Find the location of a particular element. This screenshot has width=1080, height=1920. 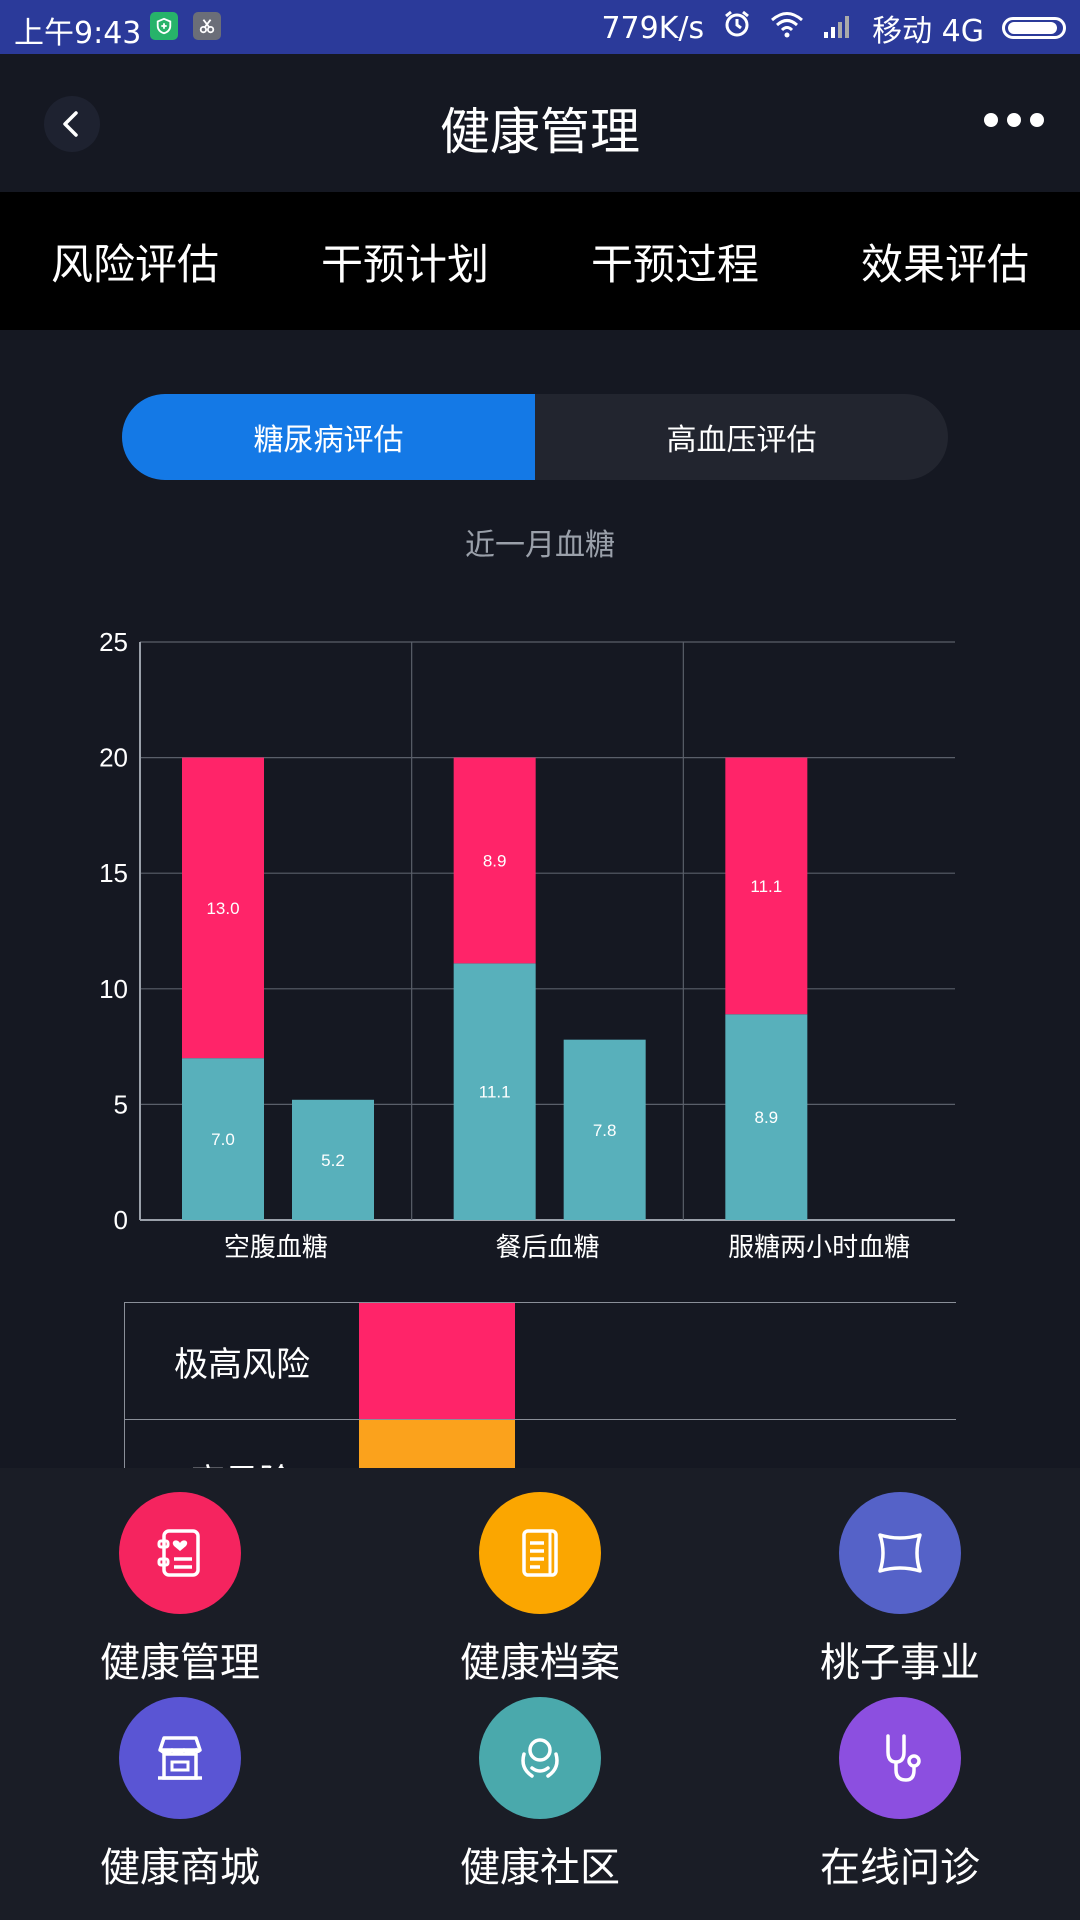

network-speed: 779K/s is located at coordinates (653, 28).